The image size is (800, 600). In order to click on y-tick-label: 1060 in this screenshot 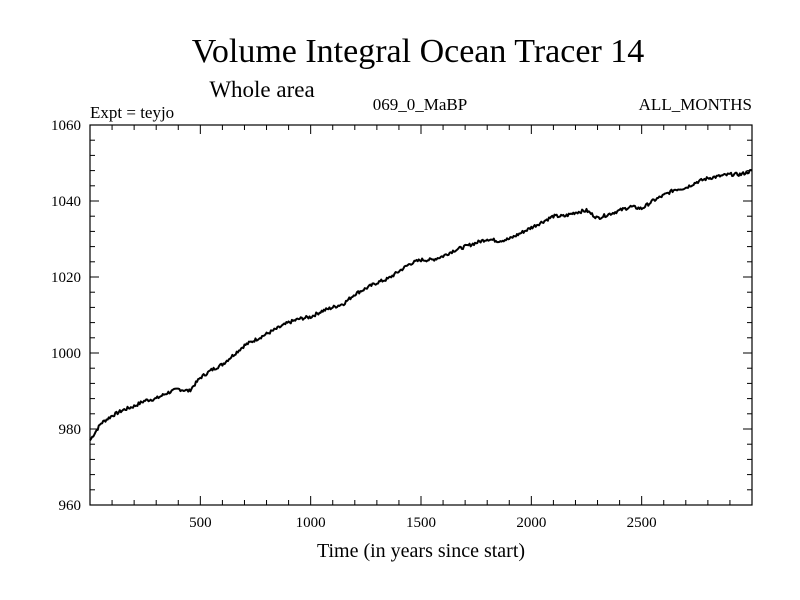, I will do `click(66, 126)`.